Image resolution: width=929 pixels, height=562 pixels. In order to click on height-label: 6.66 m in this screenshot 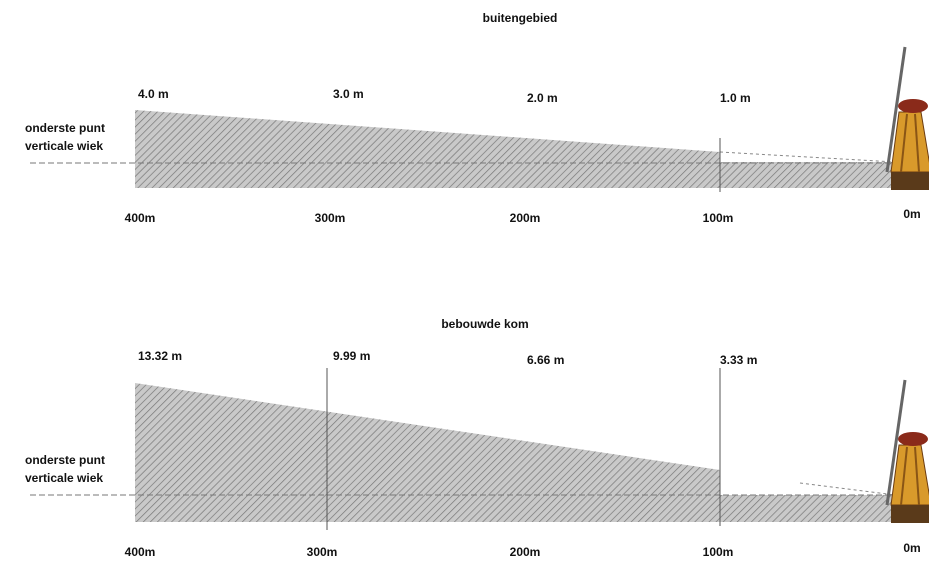, I will do `click(545, 360)`.